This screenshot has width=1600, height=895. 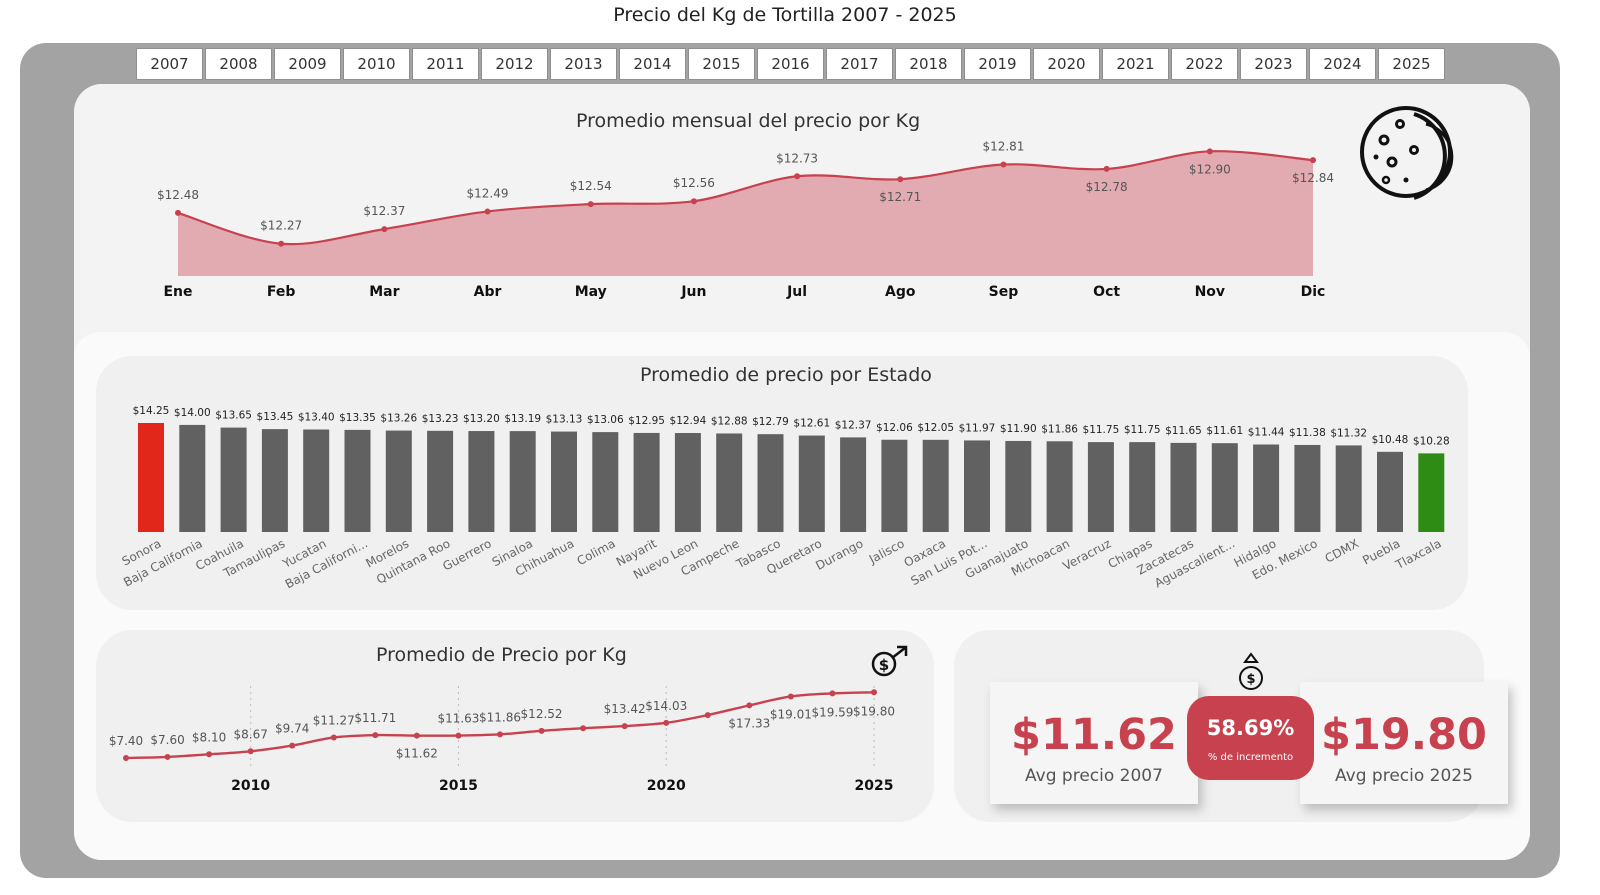 I want to click on state-value-label: $12.88, so click(x=729, y=421).